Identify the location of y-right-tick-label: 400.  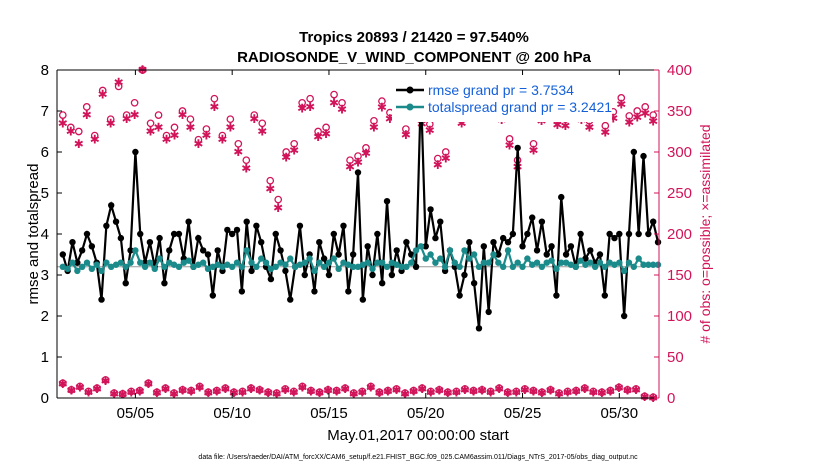
(679, 70).